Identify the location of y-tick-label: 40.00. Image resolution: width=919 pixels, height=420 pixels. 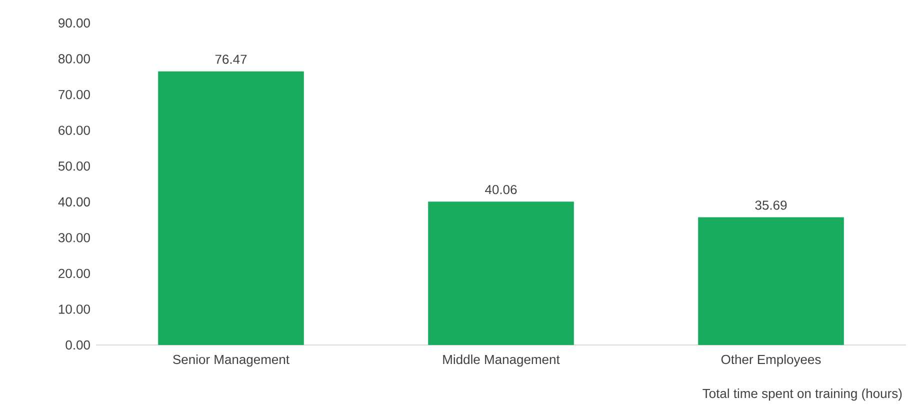
(74, 201).